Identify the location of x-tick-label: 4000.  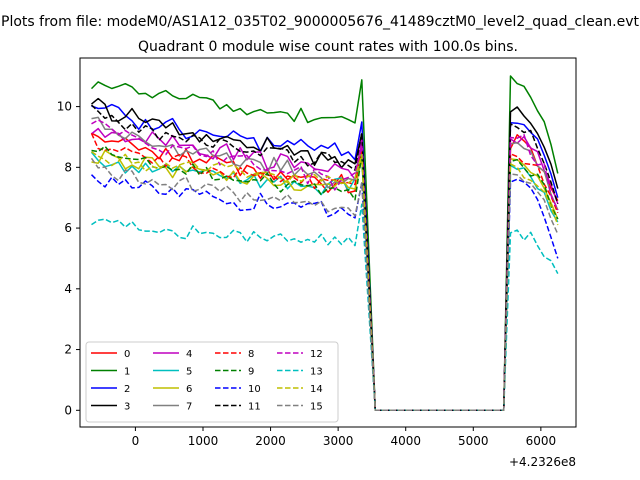
(405, 441).